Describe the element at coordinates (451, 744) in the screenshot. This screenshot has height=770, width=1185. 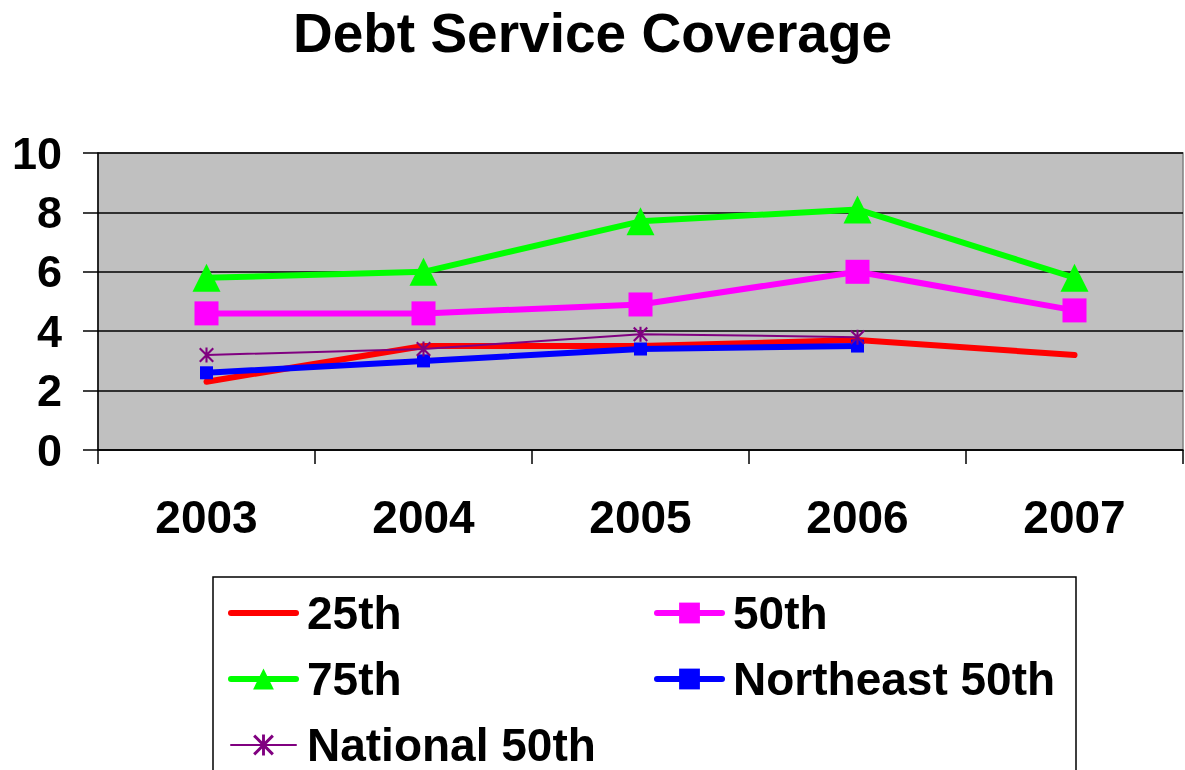
I see `legend-label: National 50th` at that location.